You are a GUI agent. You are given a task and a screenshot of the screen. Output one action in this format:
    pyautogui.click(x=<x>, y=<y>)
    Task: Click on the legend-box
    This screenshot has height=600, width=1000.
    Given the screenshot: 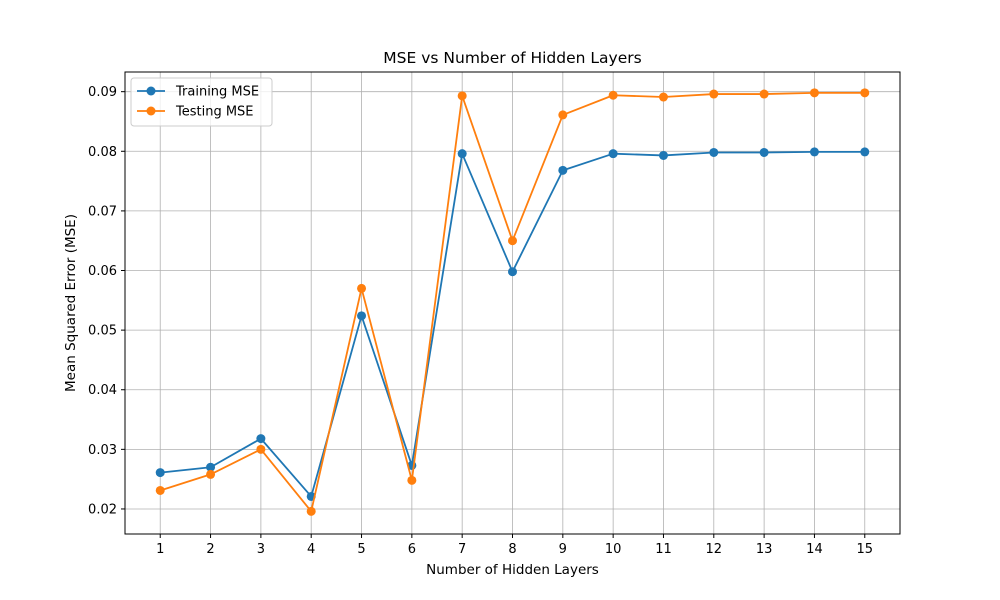 What is the action you would take?
    pyautogui.click(x=201, y=102)
    